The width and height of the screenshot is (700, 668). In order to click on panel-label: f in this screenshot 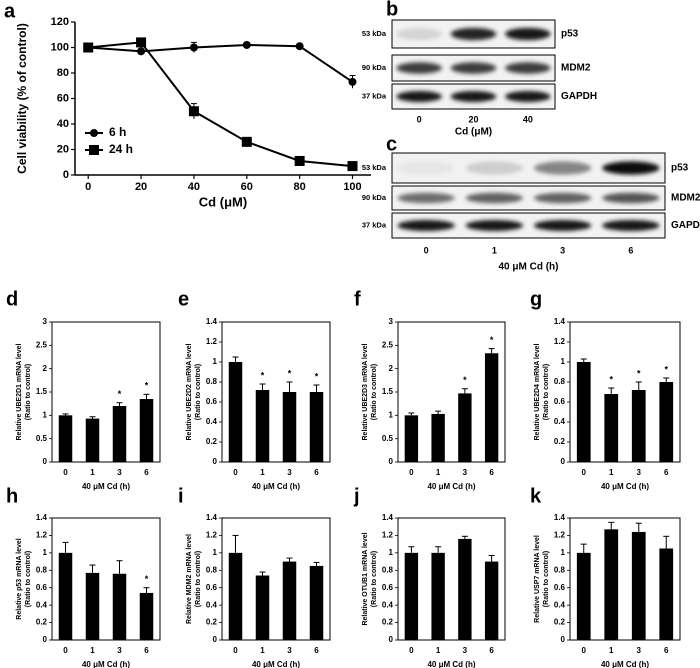, I will do `click(357, 299)`.